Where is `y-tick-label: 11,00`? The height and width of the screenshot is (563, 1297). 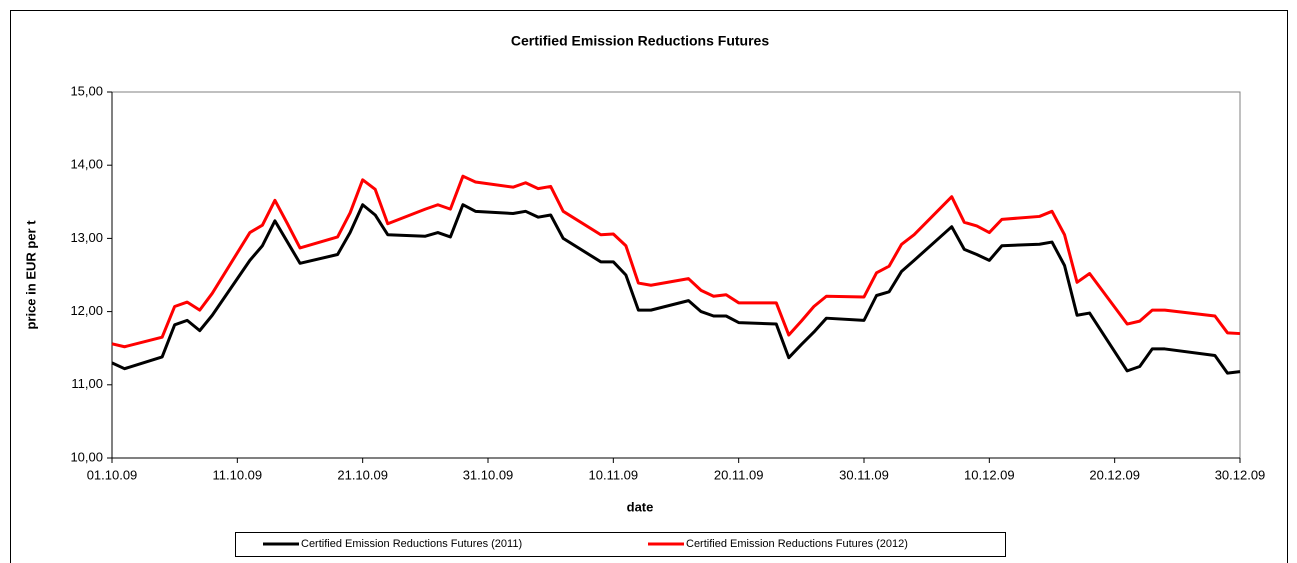 y-tick-label: 11,00 is located at coordinates (87, 383).